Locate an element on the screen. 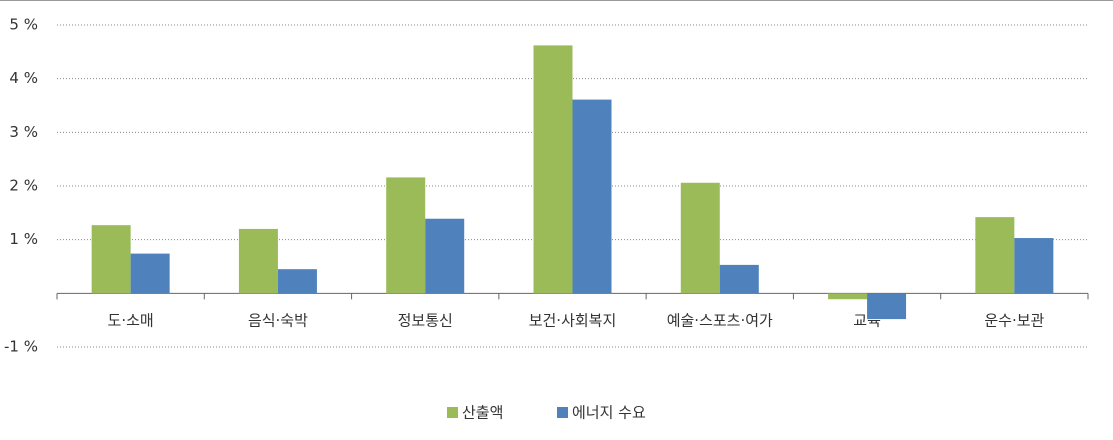 This screenshot has height=440, width=1113. x-tick-label: 운수·보관 is located at coordinates (1014, 321).